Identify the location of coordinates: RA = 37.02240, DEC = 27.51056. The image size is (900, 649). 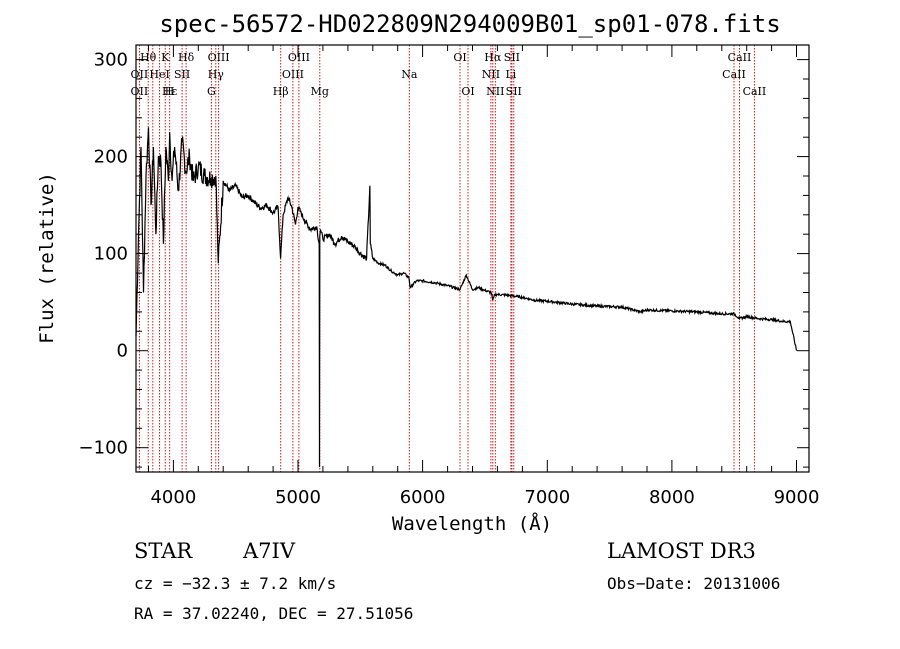
(273, 613).